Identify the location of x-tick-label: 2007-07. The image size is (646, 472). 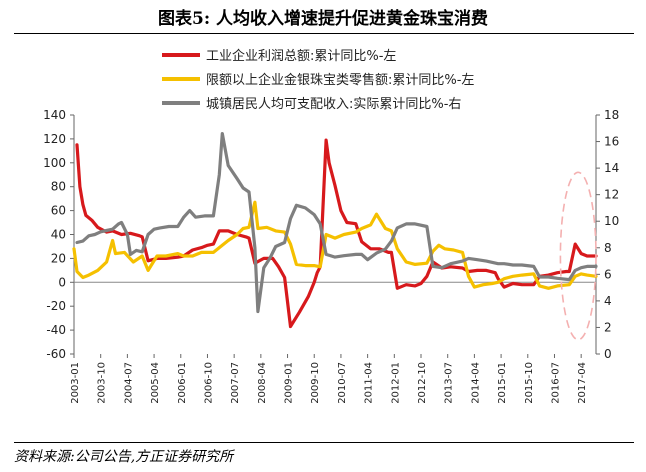
(235, 383).